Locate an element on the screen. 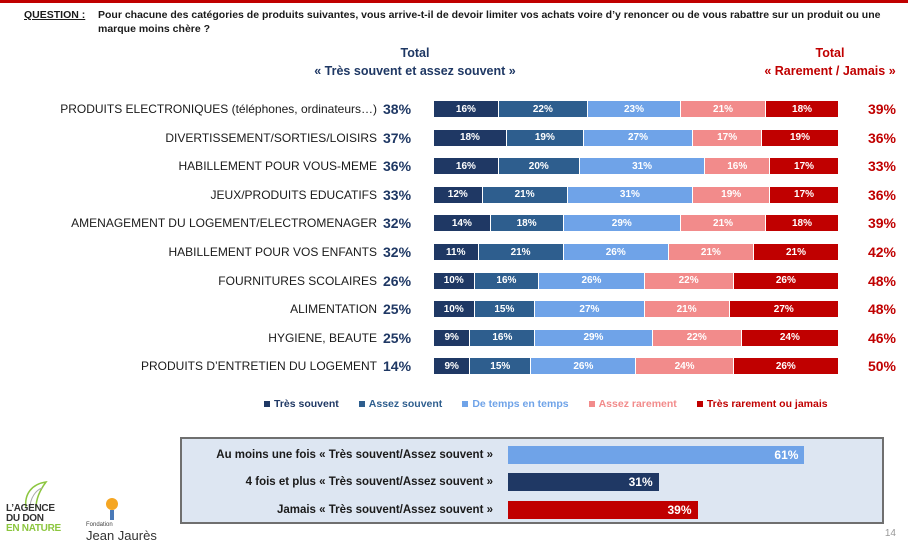  total-right-value: 33% is located at coordinates (881, 166).